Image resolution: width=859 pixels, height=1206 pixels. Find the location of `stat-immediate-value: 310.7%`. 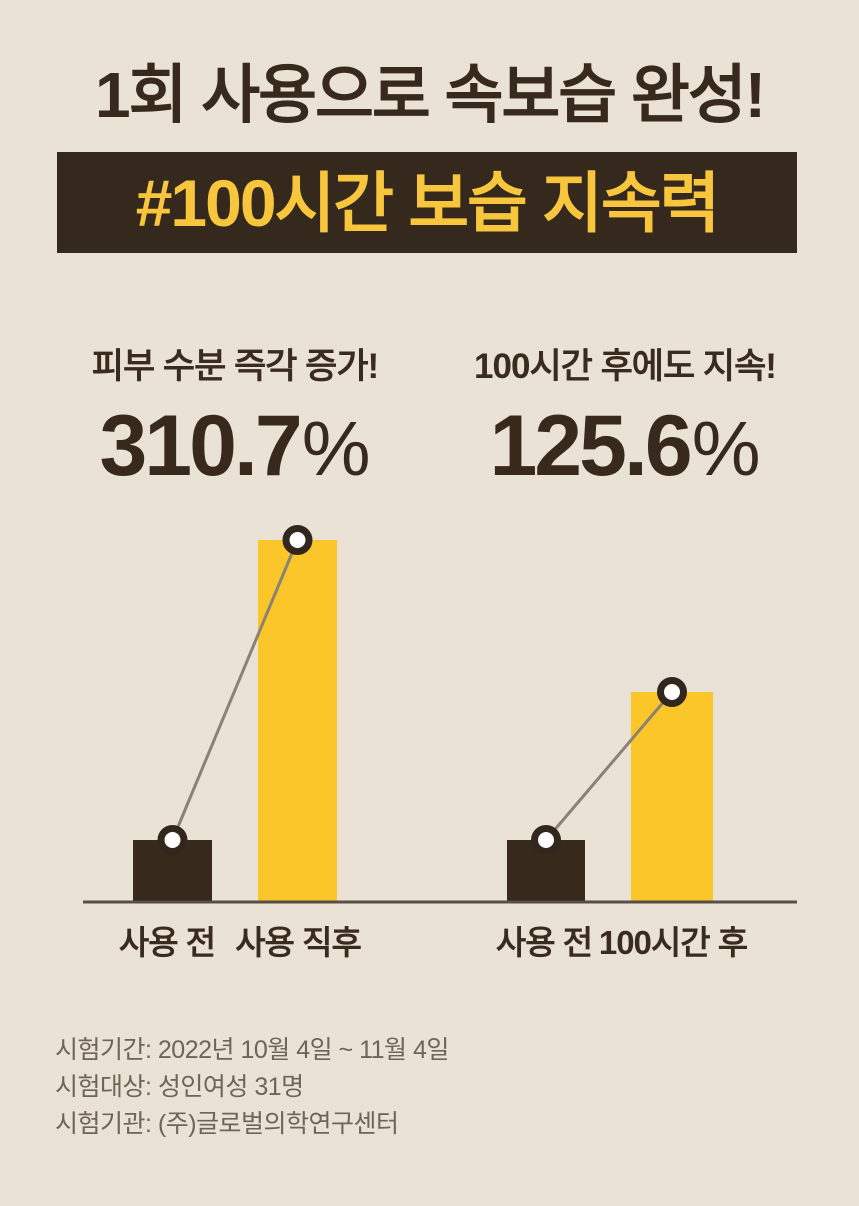

stat-immediate-value: 310.7% is located at coordinates (235, 446).